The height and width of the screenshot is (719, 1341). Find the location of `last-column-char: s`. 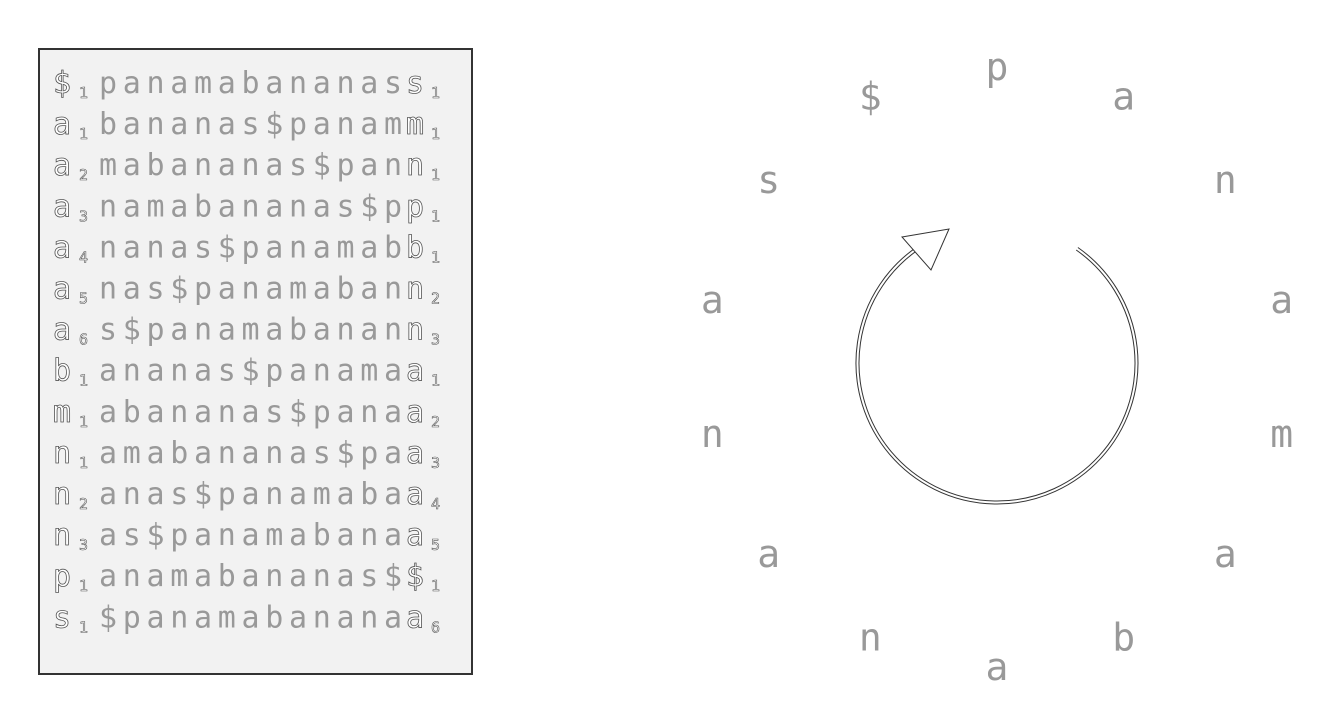

last-column-char: s is located at coordinates (415, 83).